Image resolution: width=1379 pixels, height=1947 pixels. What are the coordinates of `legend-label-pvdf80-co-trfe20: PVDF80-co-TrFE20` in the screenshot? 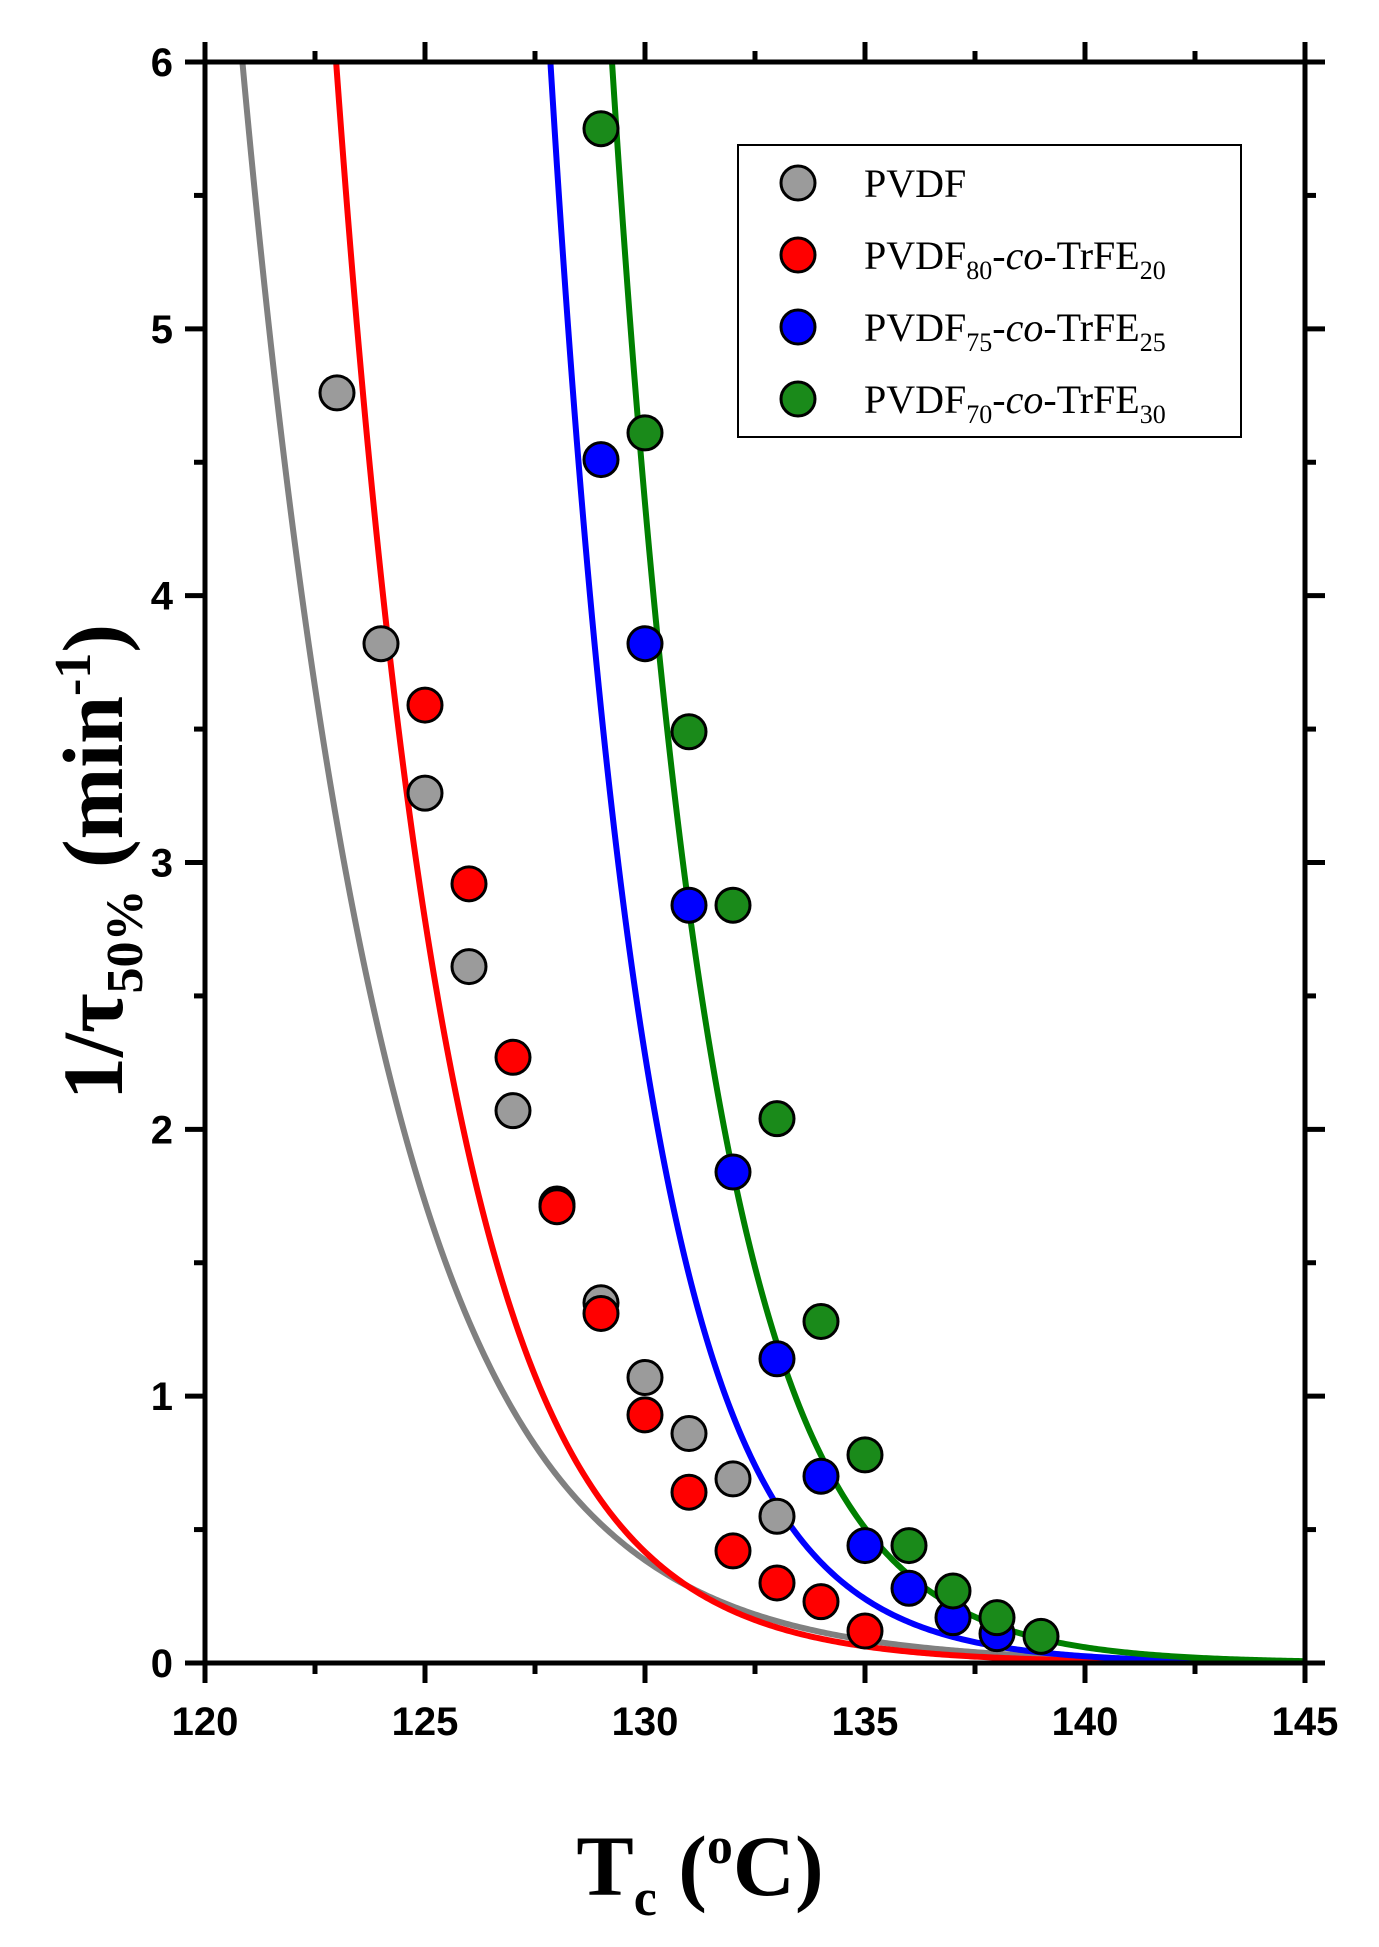 It's located at (1015, 259).